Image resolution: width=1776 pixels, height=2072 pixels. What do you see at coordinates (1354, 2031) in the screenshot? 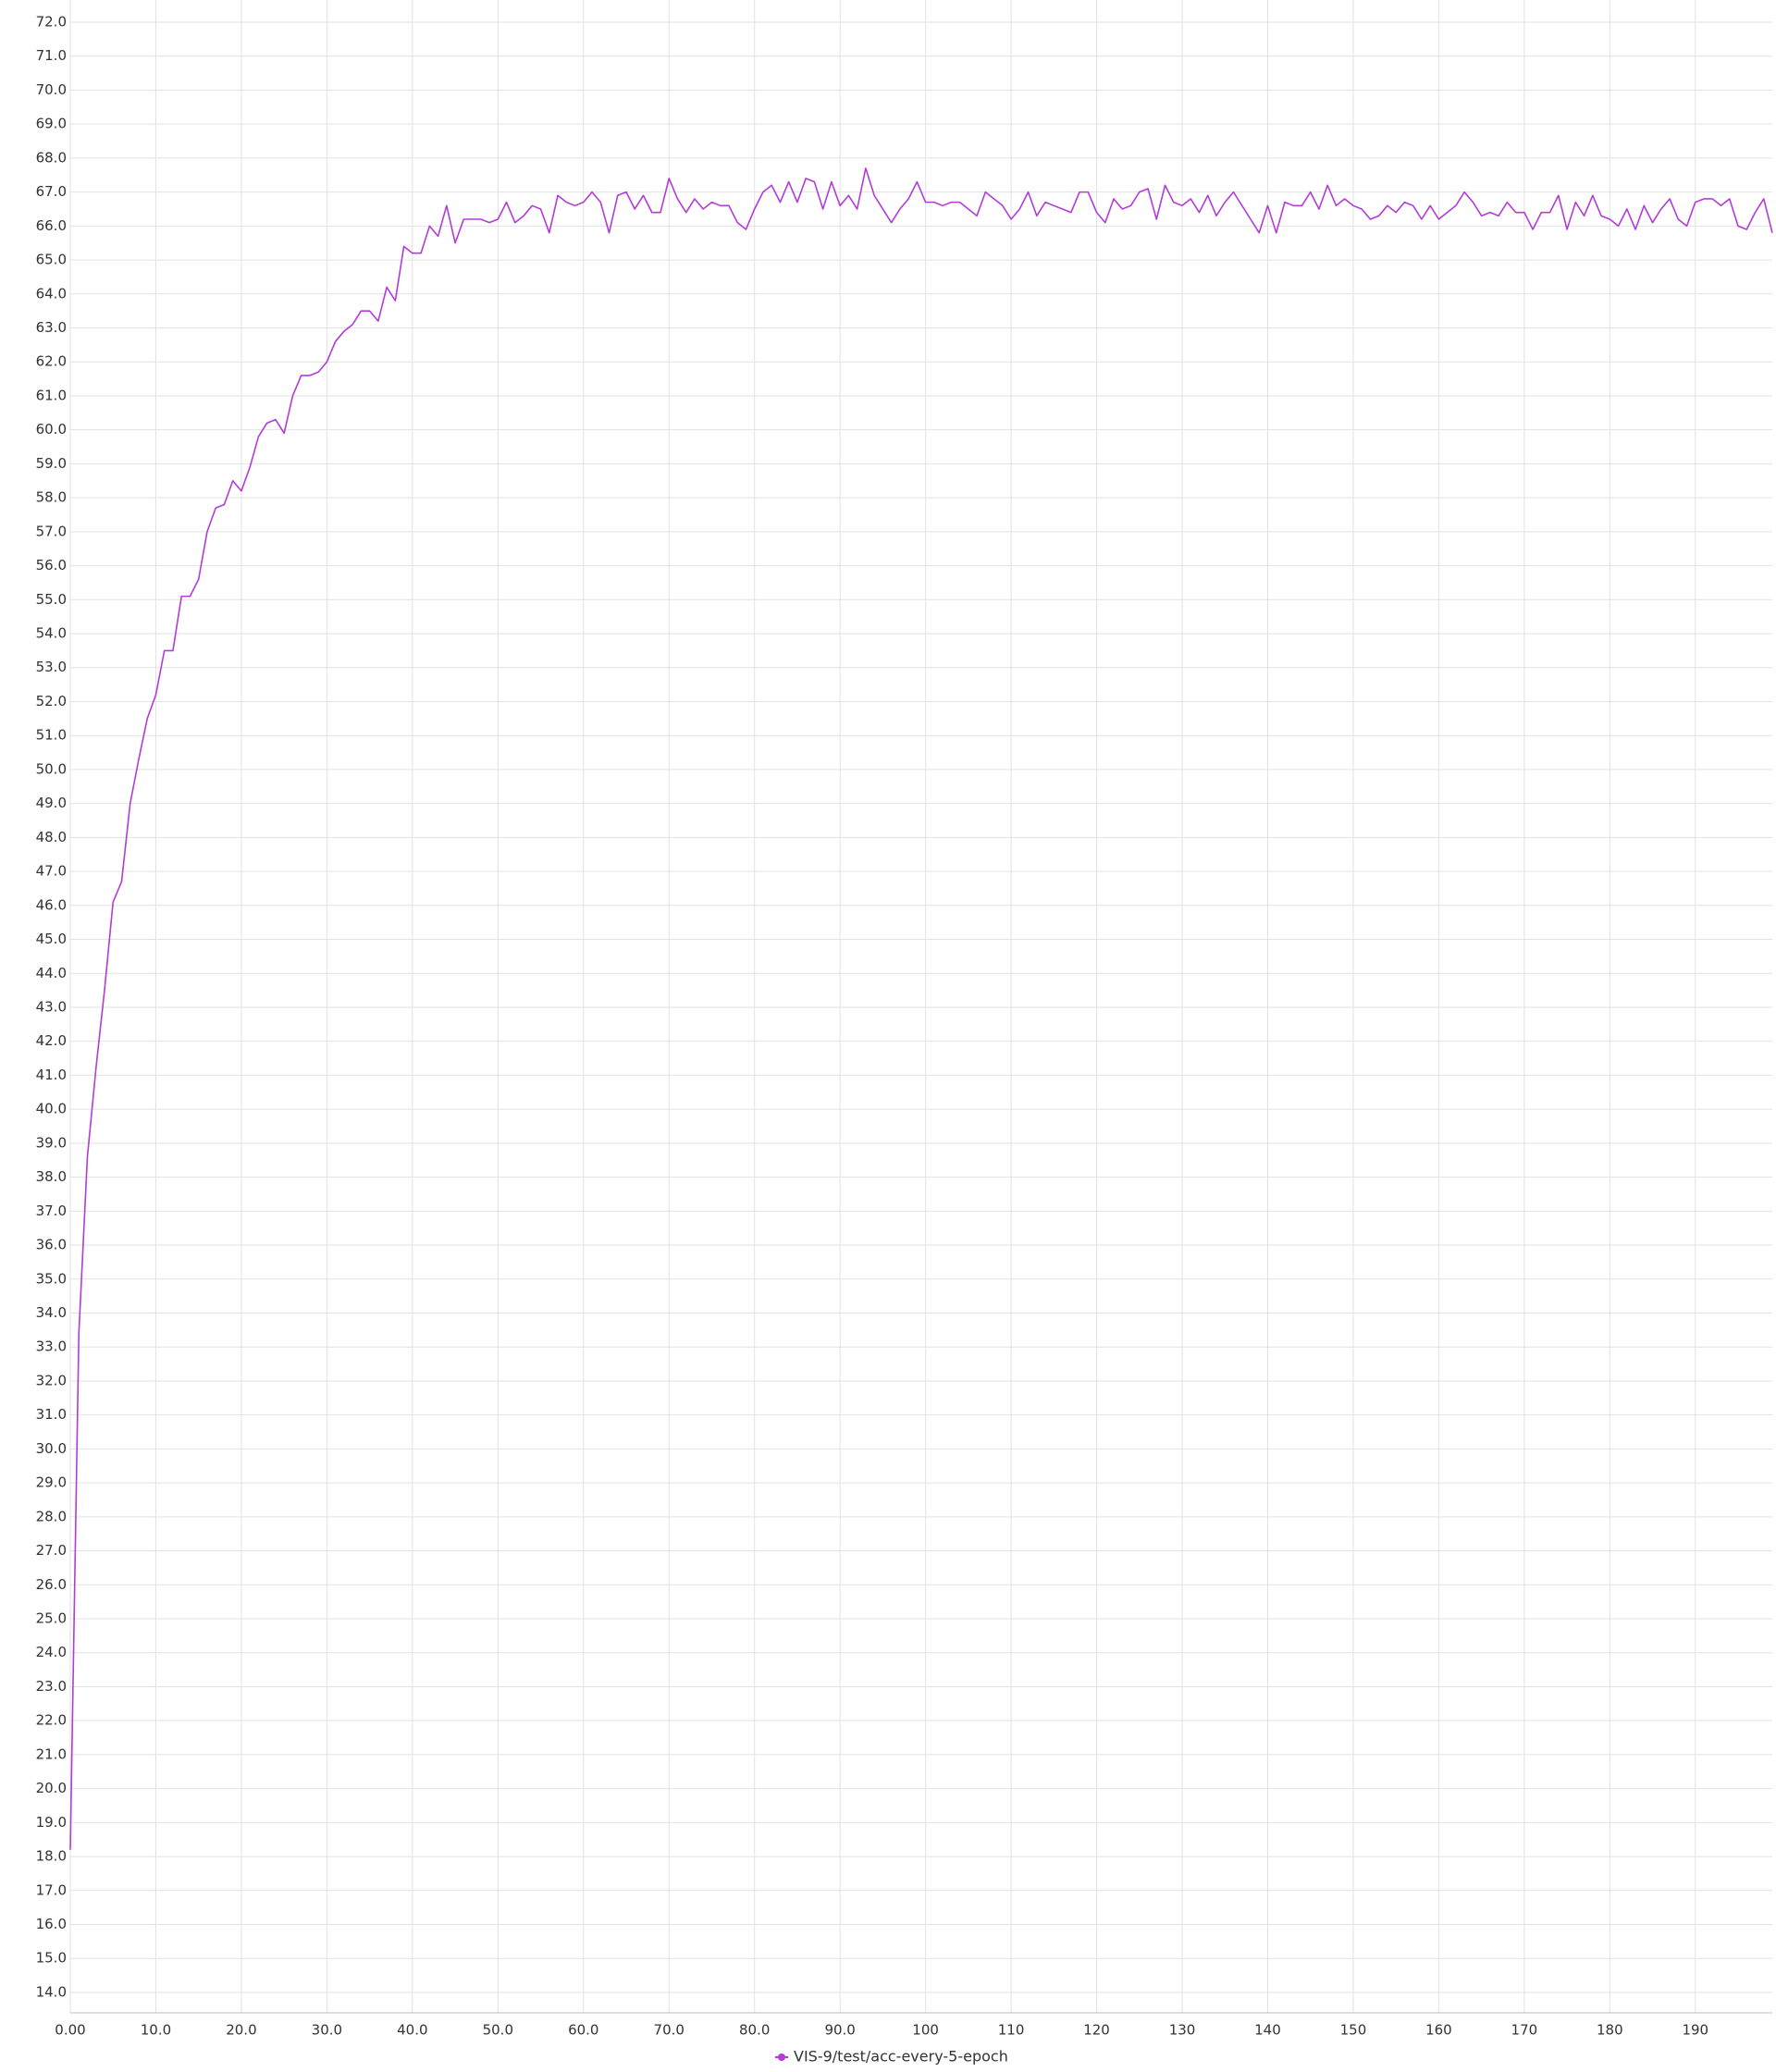
I see `x-tick-label: 150` at bounding box center [1354, 2031].